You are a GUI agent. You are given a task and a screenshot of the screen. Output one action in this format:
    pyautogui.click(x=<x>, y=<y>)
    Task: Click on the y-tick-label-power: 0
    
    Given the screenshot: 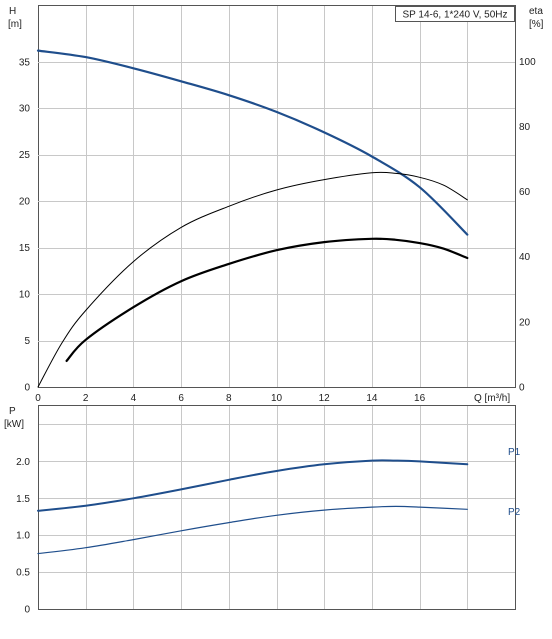 What is the action you would take?
    pyautogui.click(x=27, y=610)
    